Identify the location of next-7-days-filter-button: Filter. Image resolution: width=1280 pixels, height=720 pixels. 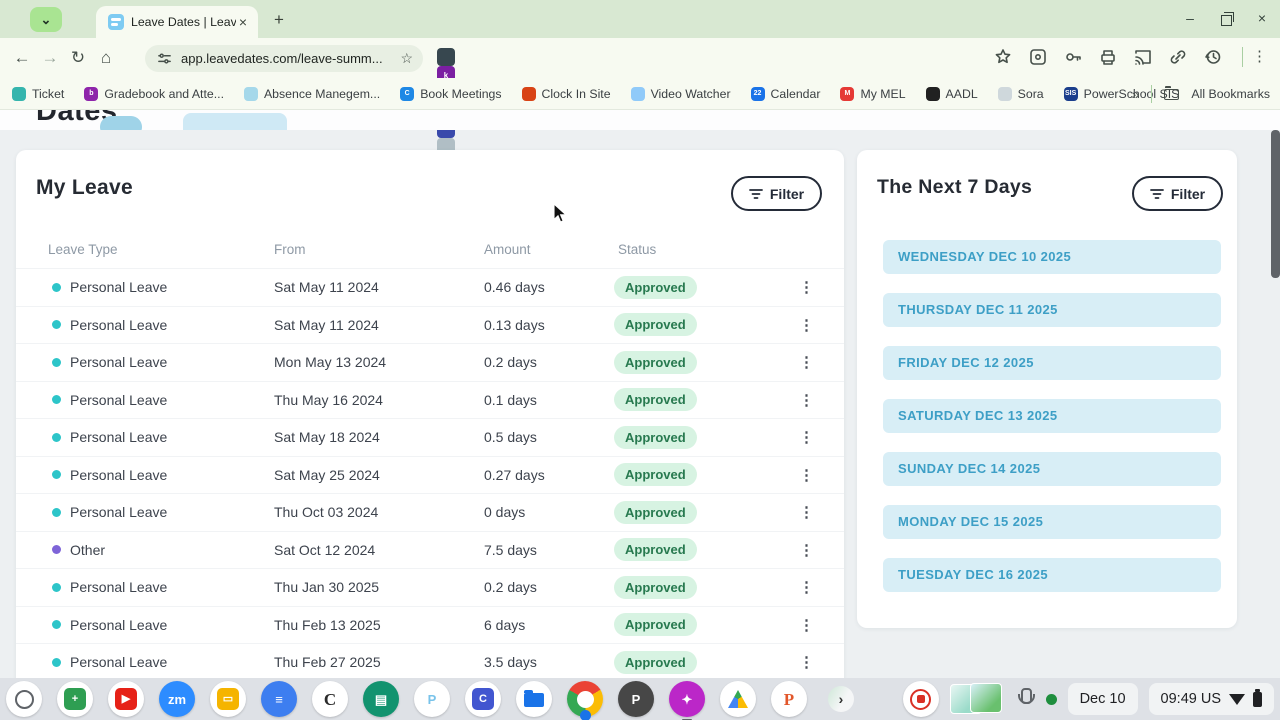
(1177, 193).